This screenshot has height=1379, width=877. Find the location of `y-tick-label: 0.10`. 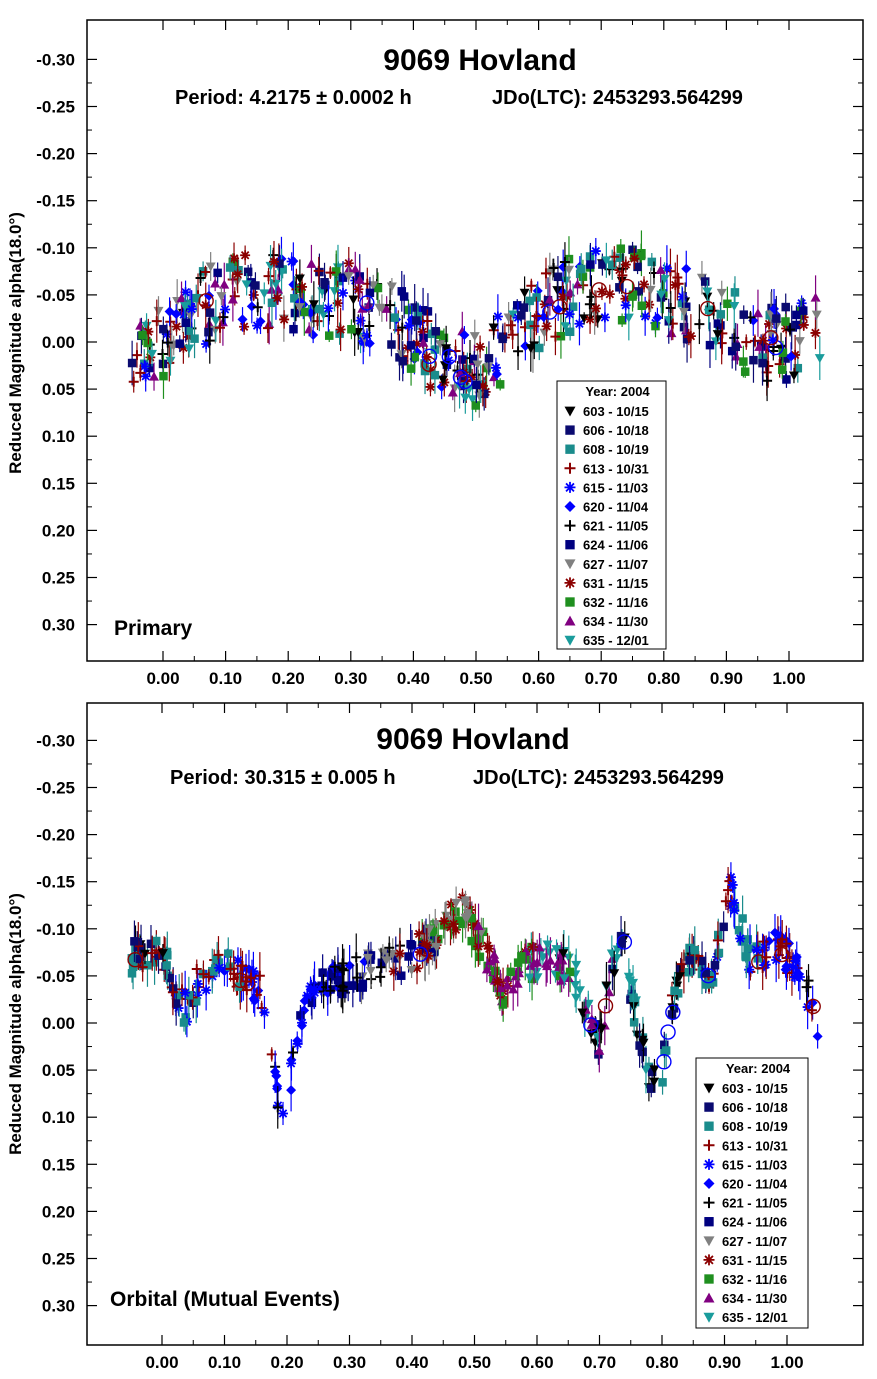

y-tick-label: 0.10 is located at coordinates (58, 1117).